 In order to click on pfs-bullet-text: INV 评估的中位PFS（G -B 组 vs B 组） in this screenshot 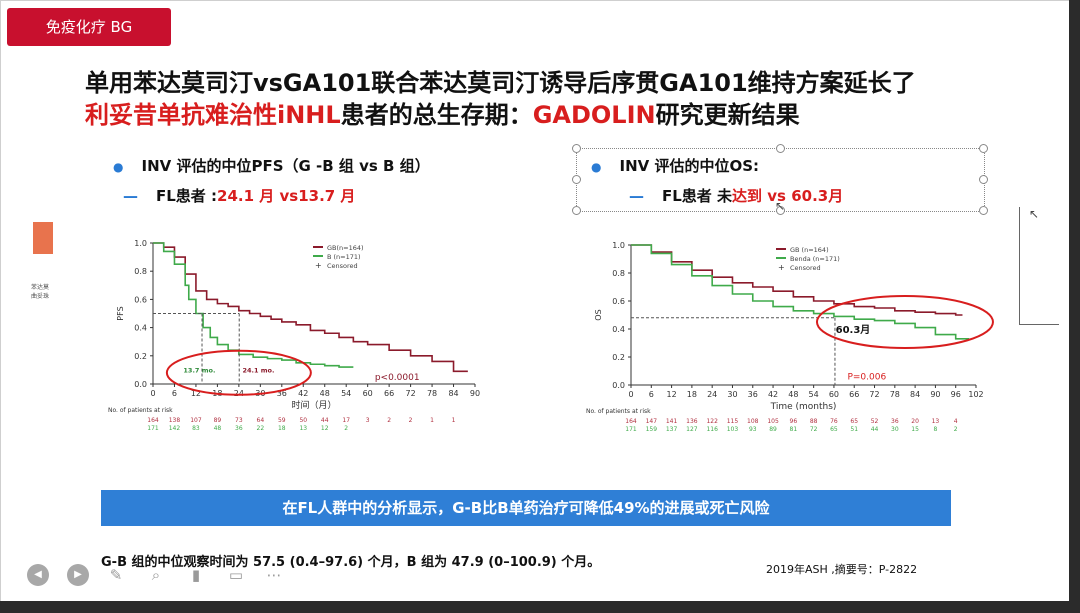, I will do `click(285, 166)`.